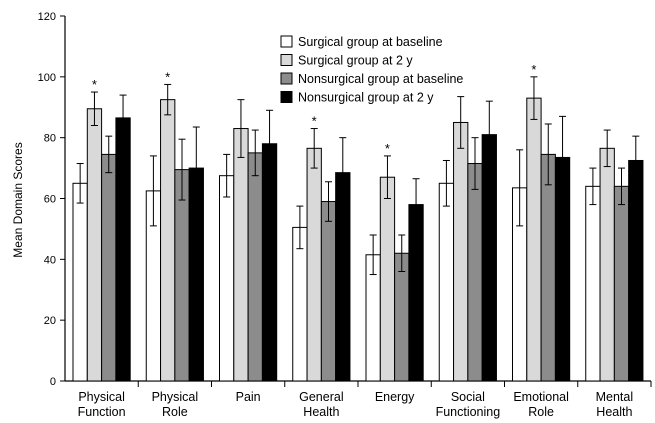 This screenshot has height=423, width=655. What do you see at coordinates (175, 404) in the screenshot?
I see `x-tick-label: Physical Role` at bounding box center [175, 404].